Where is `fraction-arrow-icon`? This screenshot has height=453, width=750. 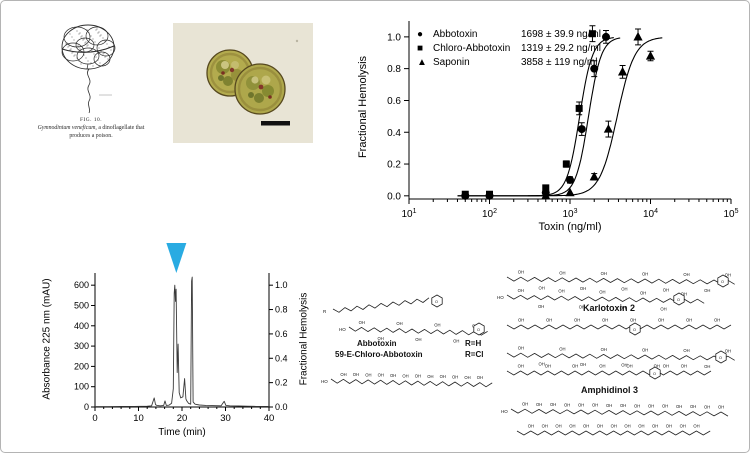 fraction-arrow-icon is located at coordinates (176, 258).